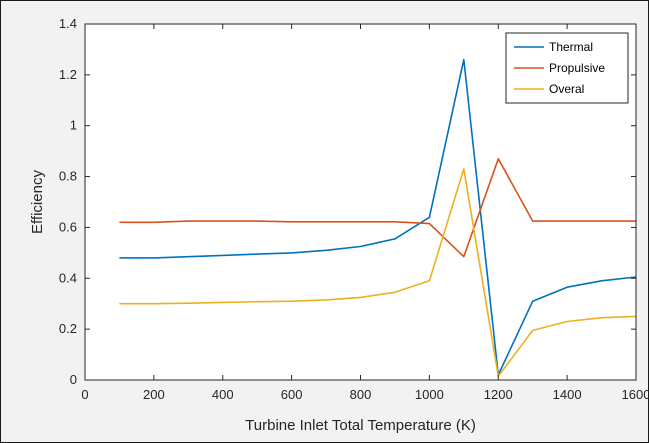 This screenshot has width=649, height=443. Describe the element at coordinates (84, 394) in the screenshot. I see `x-tick-label: 0` at that location.